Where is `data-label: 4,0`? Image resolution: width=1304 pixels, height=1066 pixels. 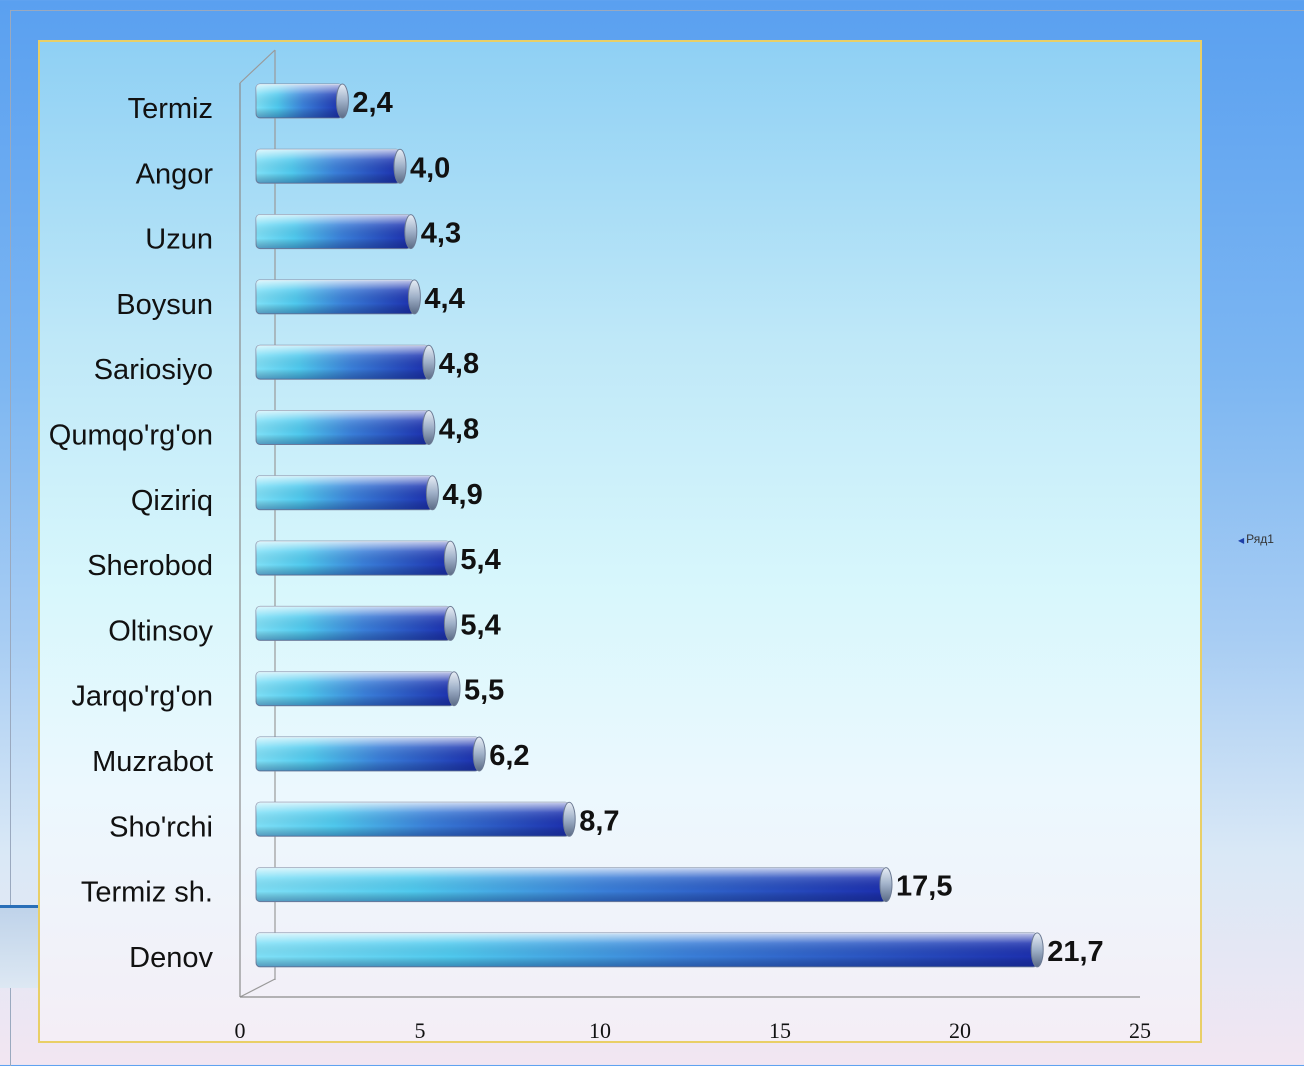
data-label: 4,0 is located at coordinates (430, 168).